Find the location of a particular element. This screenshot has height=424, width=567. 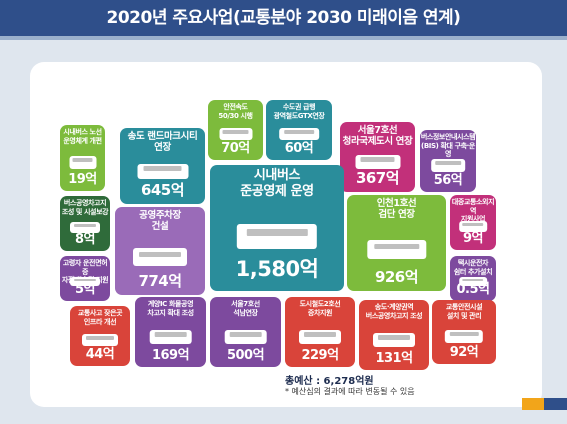

project-amount: 131억 is located at coordinates (394, 358).